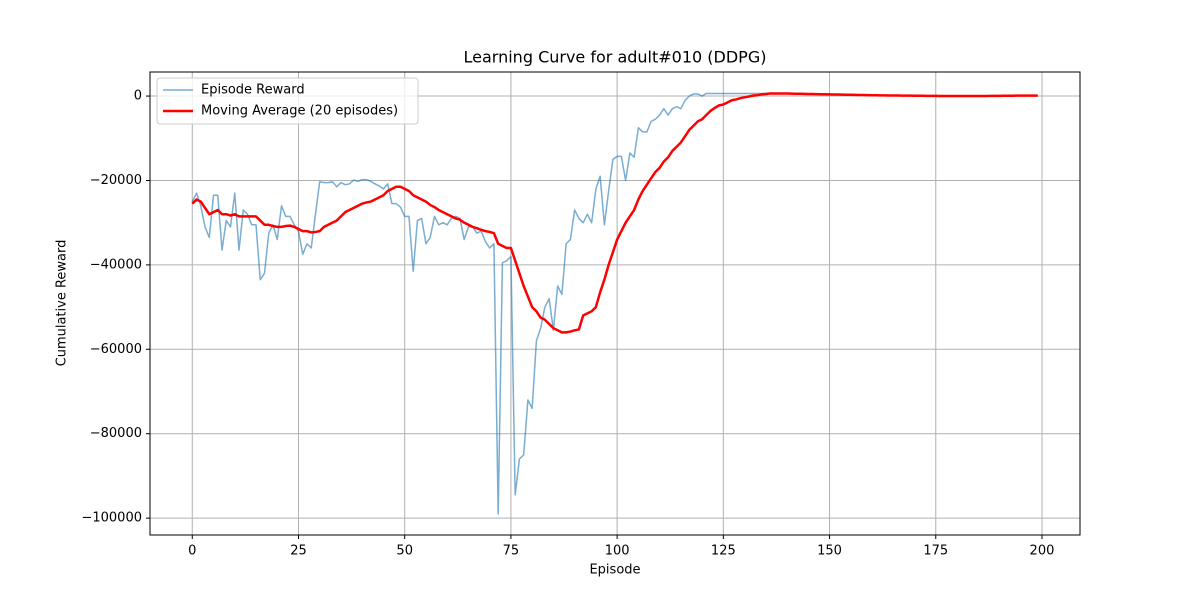 The image size is (1200, 600). What do you see at coordinates (116, 349) in the screenshot?
I see `y-tick-label: −60000` at bounding box center [116, 349].